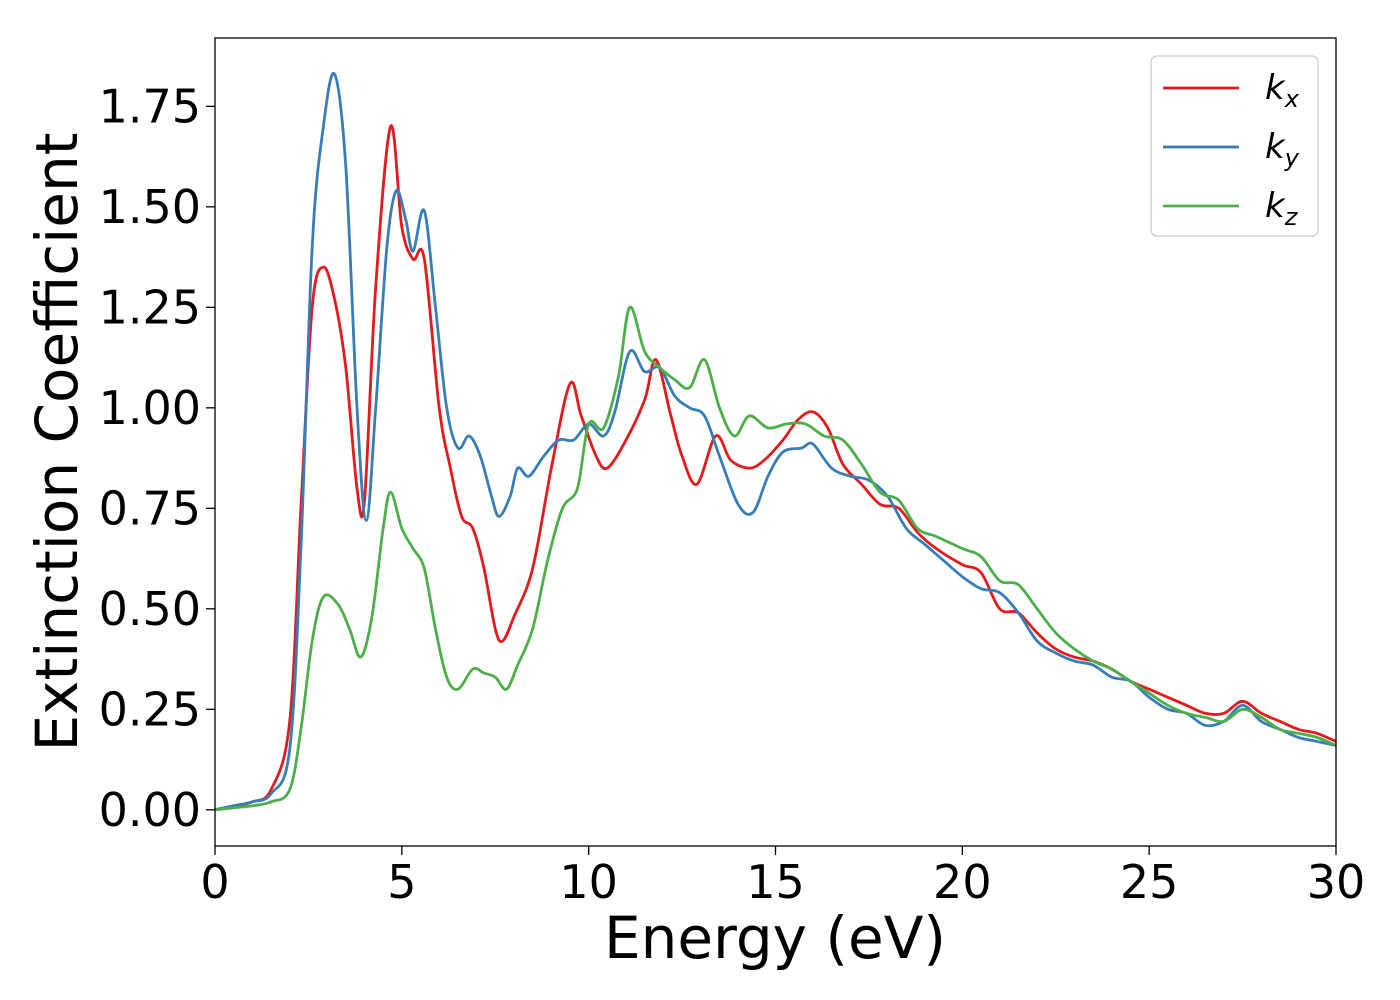 The image size is (1400, 1000). What do you see at coordinates (150, 508) in the screenshot?
I see `y-tick-label: 0.75` at bounding box center [150, 508].